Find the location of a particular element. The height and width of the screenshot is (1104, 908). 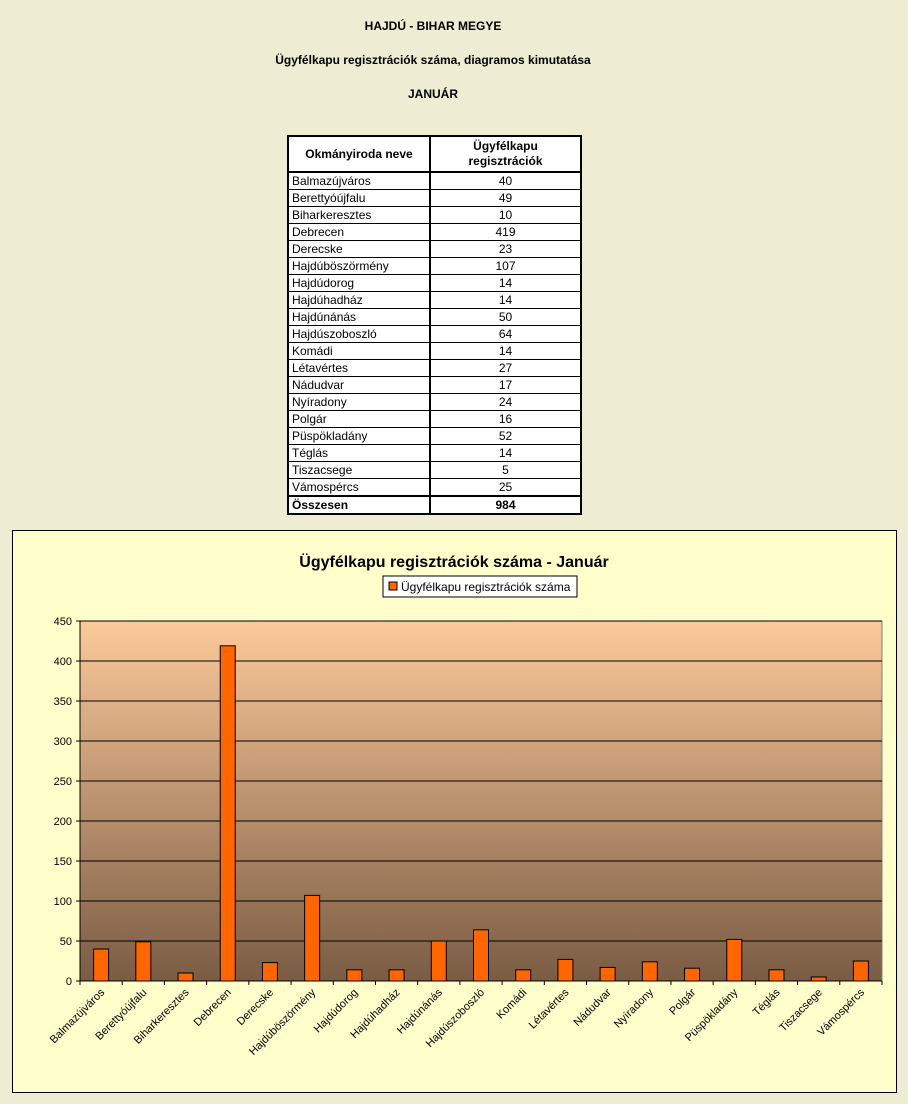

legend-swatch is located at coordinates (393, 586).